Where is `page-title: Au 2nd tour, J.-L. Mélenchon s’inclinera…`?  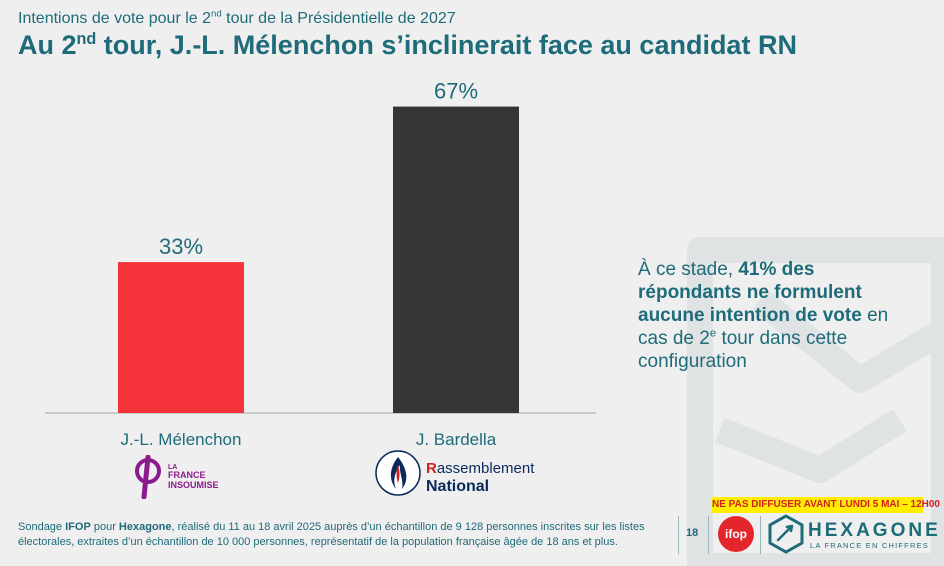
page-title: Au 2nd tour, J.-L. Mélenchon s’inclinera… is located at coordinates (407, 45).